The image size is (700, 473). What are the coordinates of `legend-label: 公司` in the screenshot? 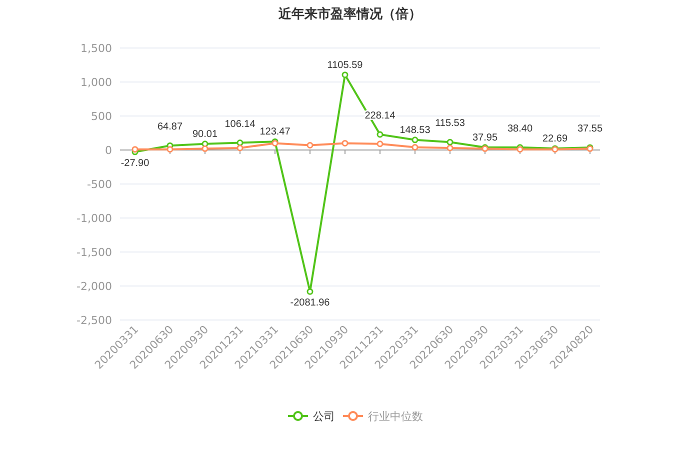 It's located at (324, 416).